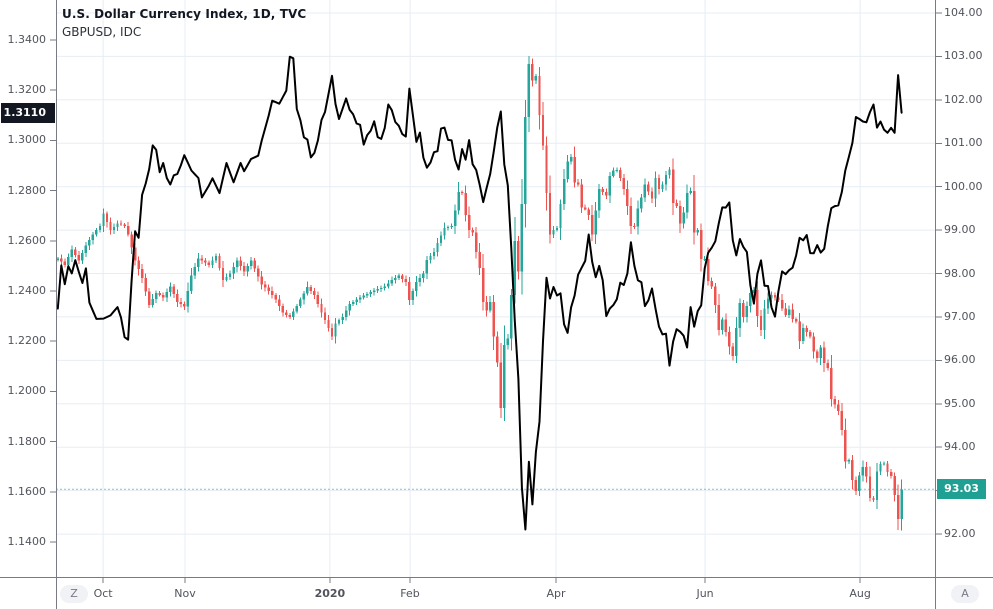 The image size is (993, 609). I want to click on right-price-tick-label: 94.00, so click(960, 447).